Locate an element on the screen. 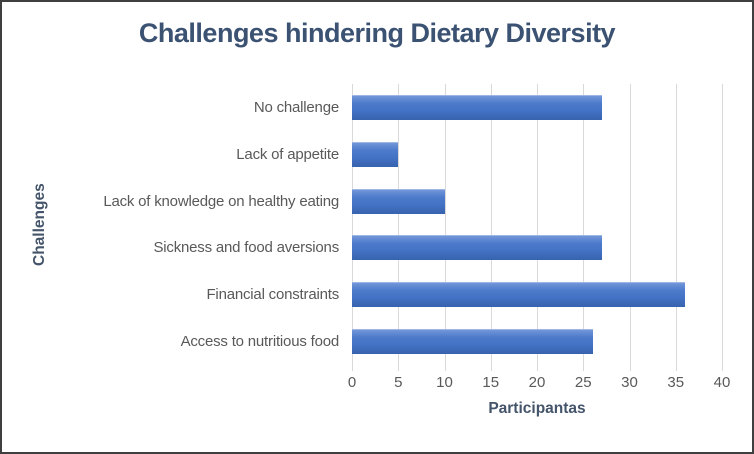 Image resolution: width=754 pixels, height=454 pixels. category-label: Access to nutritious food is located at coordinates (260, 342).